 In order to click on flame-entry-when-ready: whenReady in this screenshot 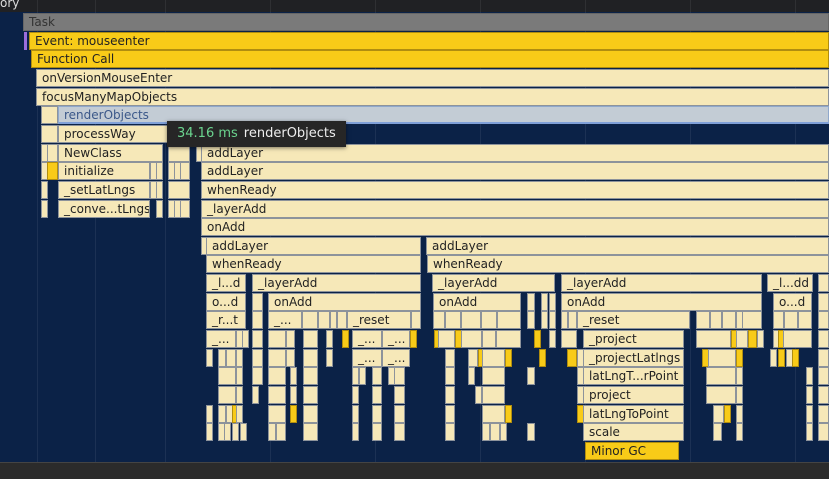, I will do `click(313, 264)`.